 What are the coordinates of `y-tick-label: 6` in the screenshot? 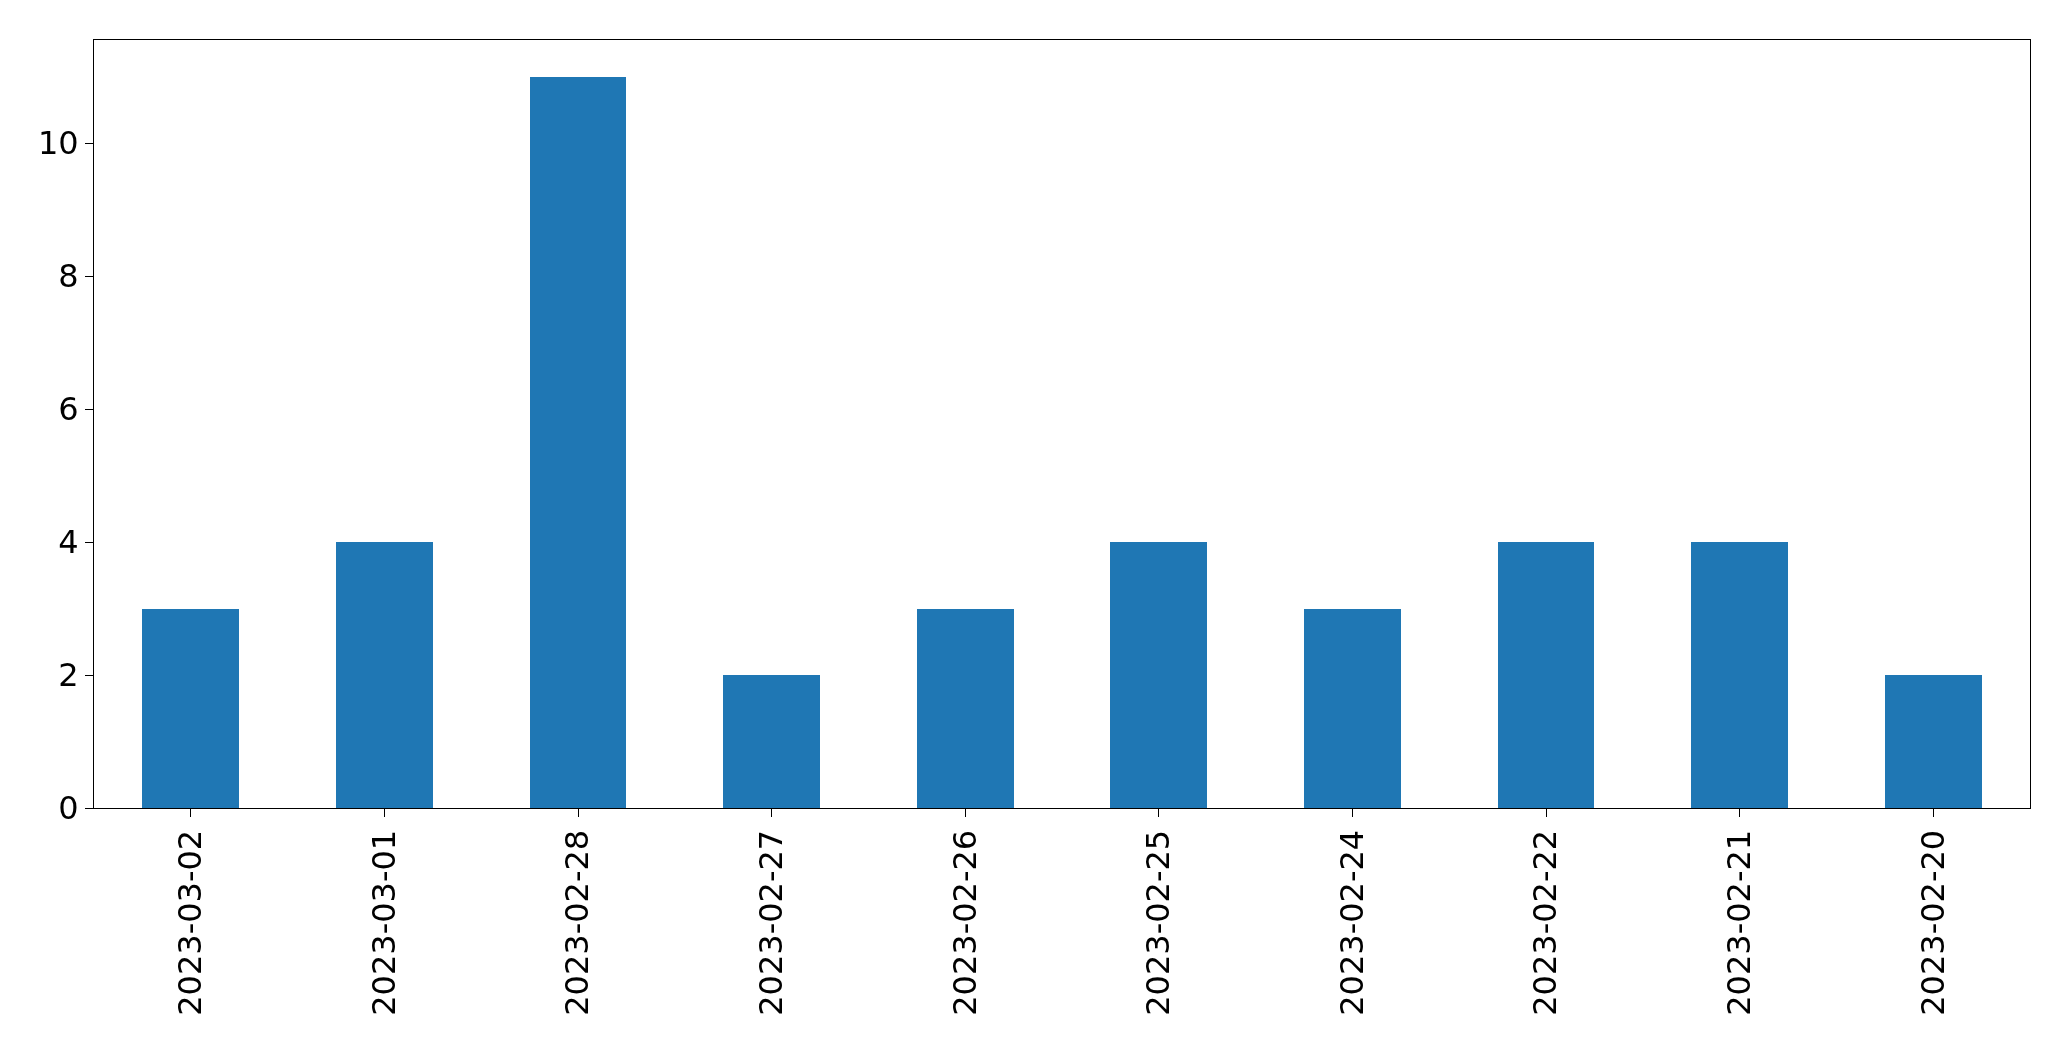 It's located at (68, 409).